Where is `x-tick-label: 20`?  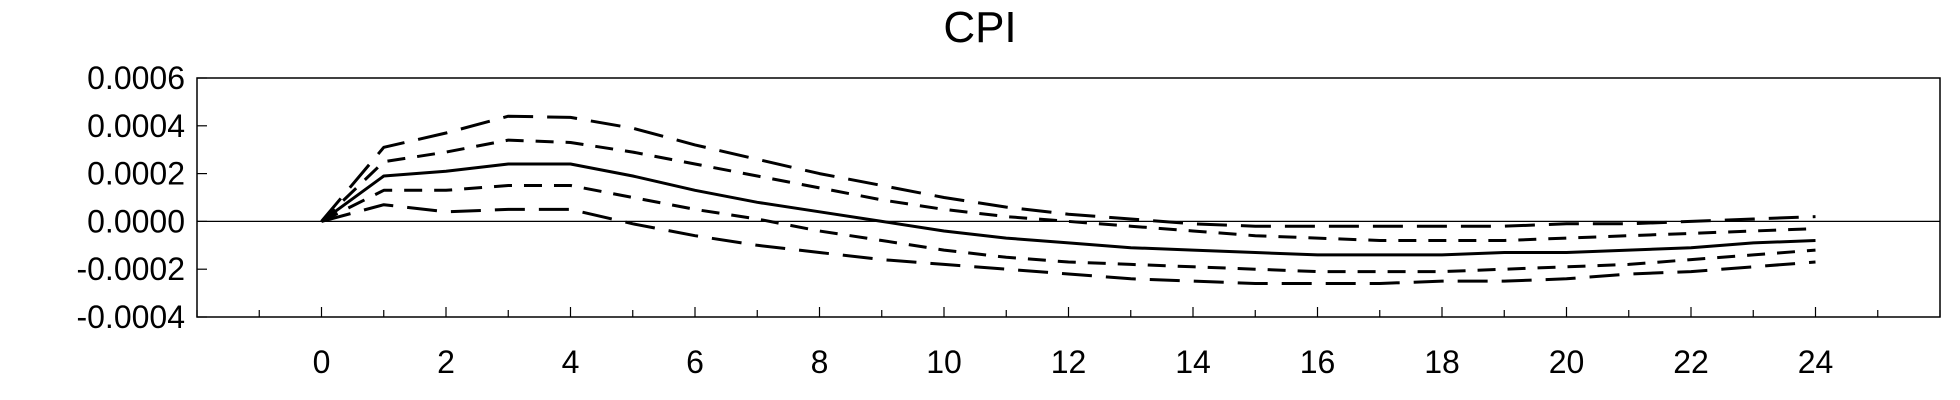 x-tick-label: 20 is located at coordinates (1567, 362).